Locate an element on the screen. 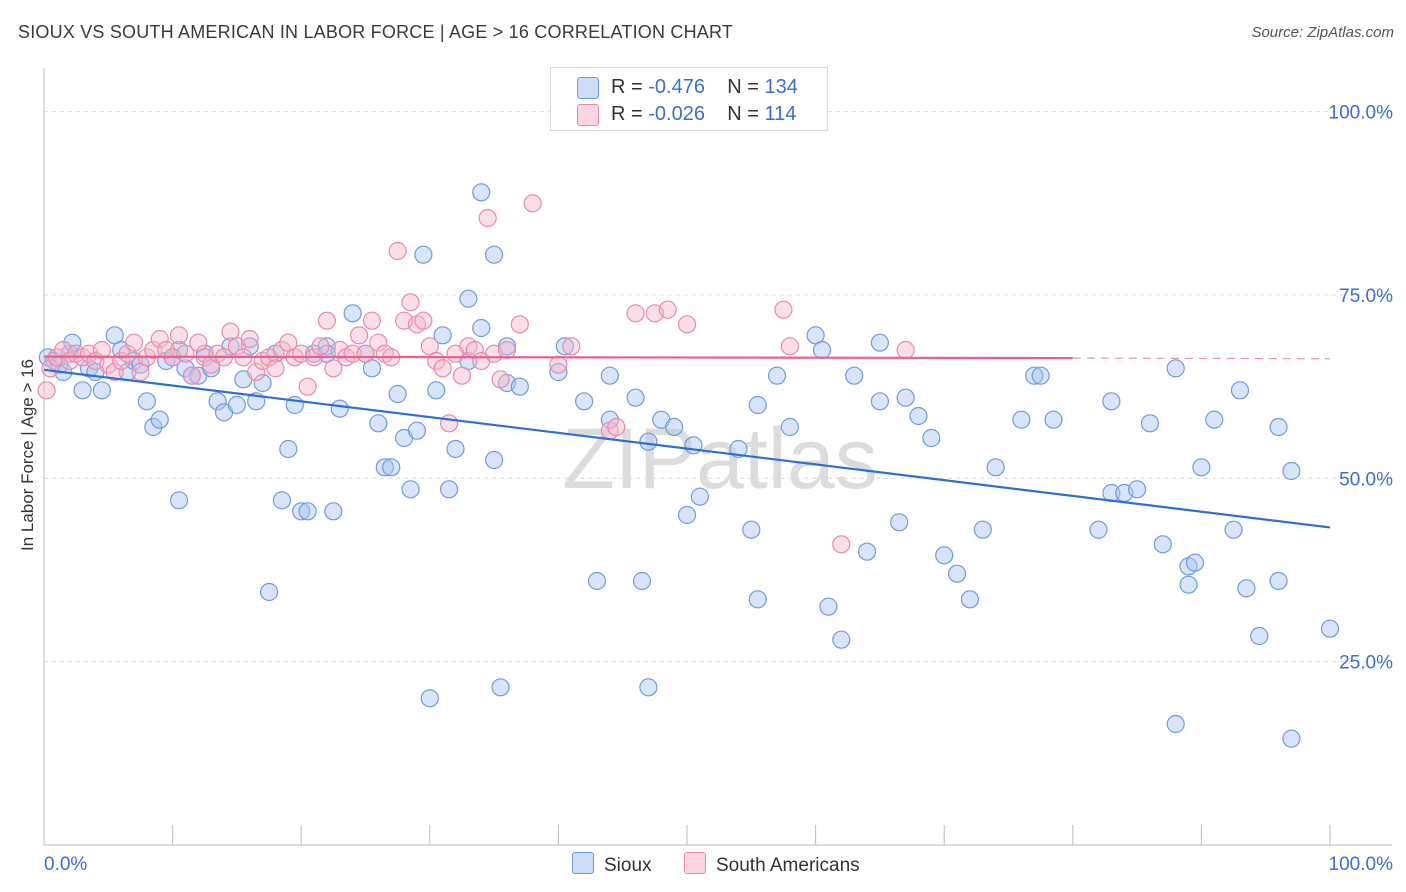 The width and height of the screenshot is (1406, 892). source-label: Source: ZipAtlas.com is located at coordinates (1322, 32).